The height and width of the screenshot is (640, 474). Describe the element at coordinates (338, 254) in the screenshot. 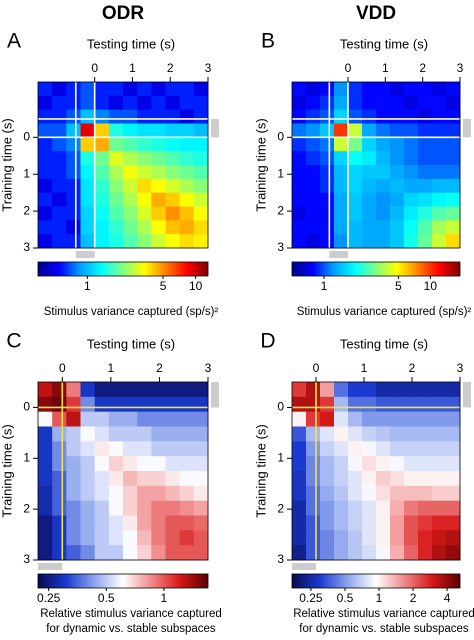

I see `event-period-bar` at that location.